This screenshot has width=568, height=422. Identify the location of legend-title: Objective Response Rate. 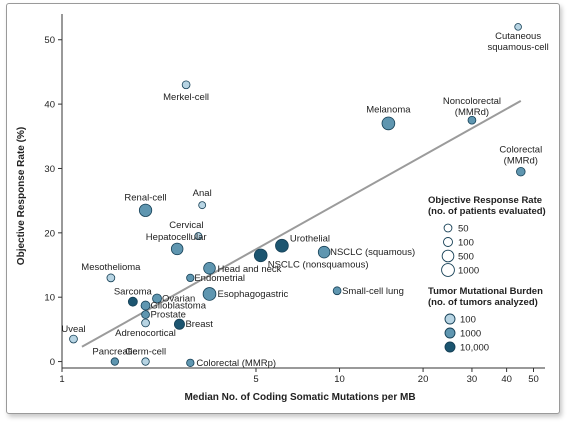
(485, 200).